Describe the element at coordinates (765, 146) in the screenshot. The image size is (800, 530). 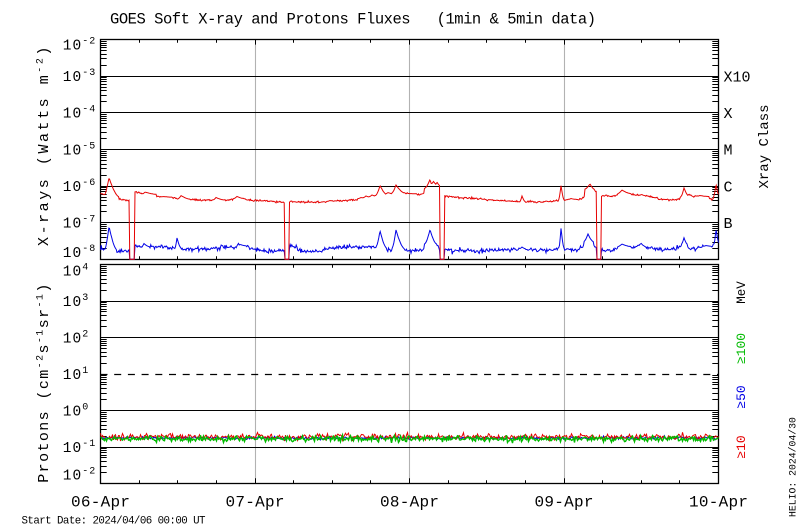
I see `svg-text: Xray Class` at that location.